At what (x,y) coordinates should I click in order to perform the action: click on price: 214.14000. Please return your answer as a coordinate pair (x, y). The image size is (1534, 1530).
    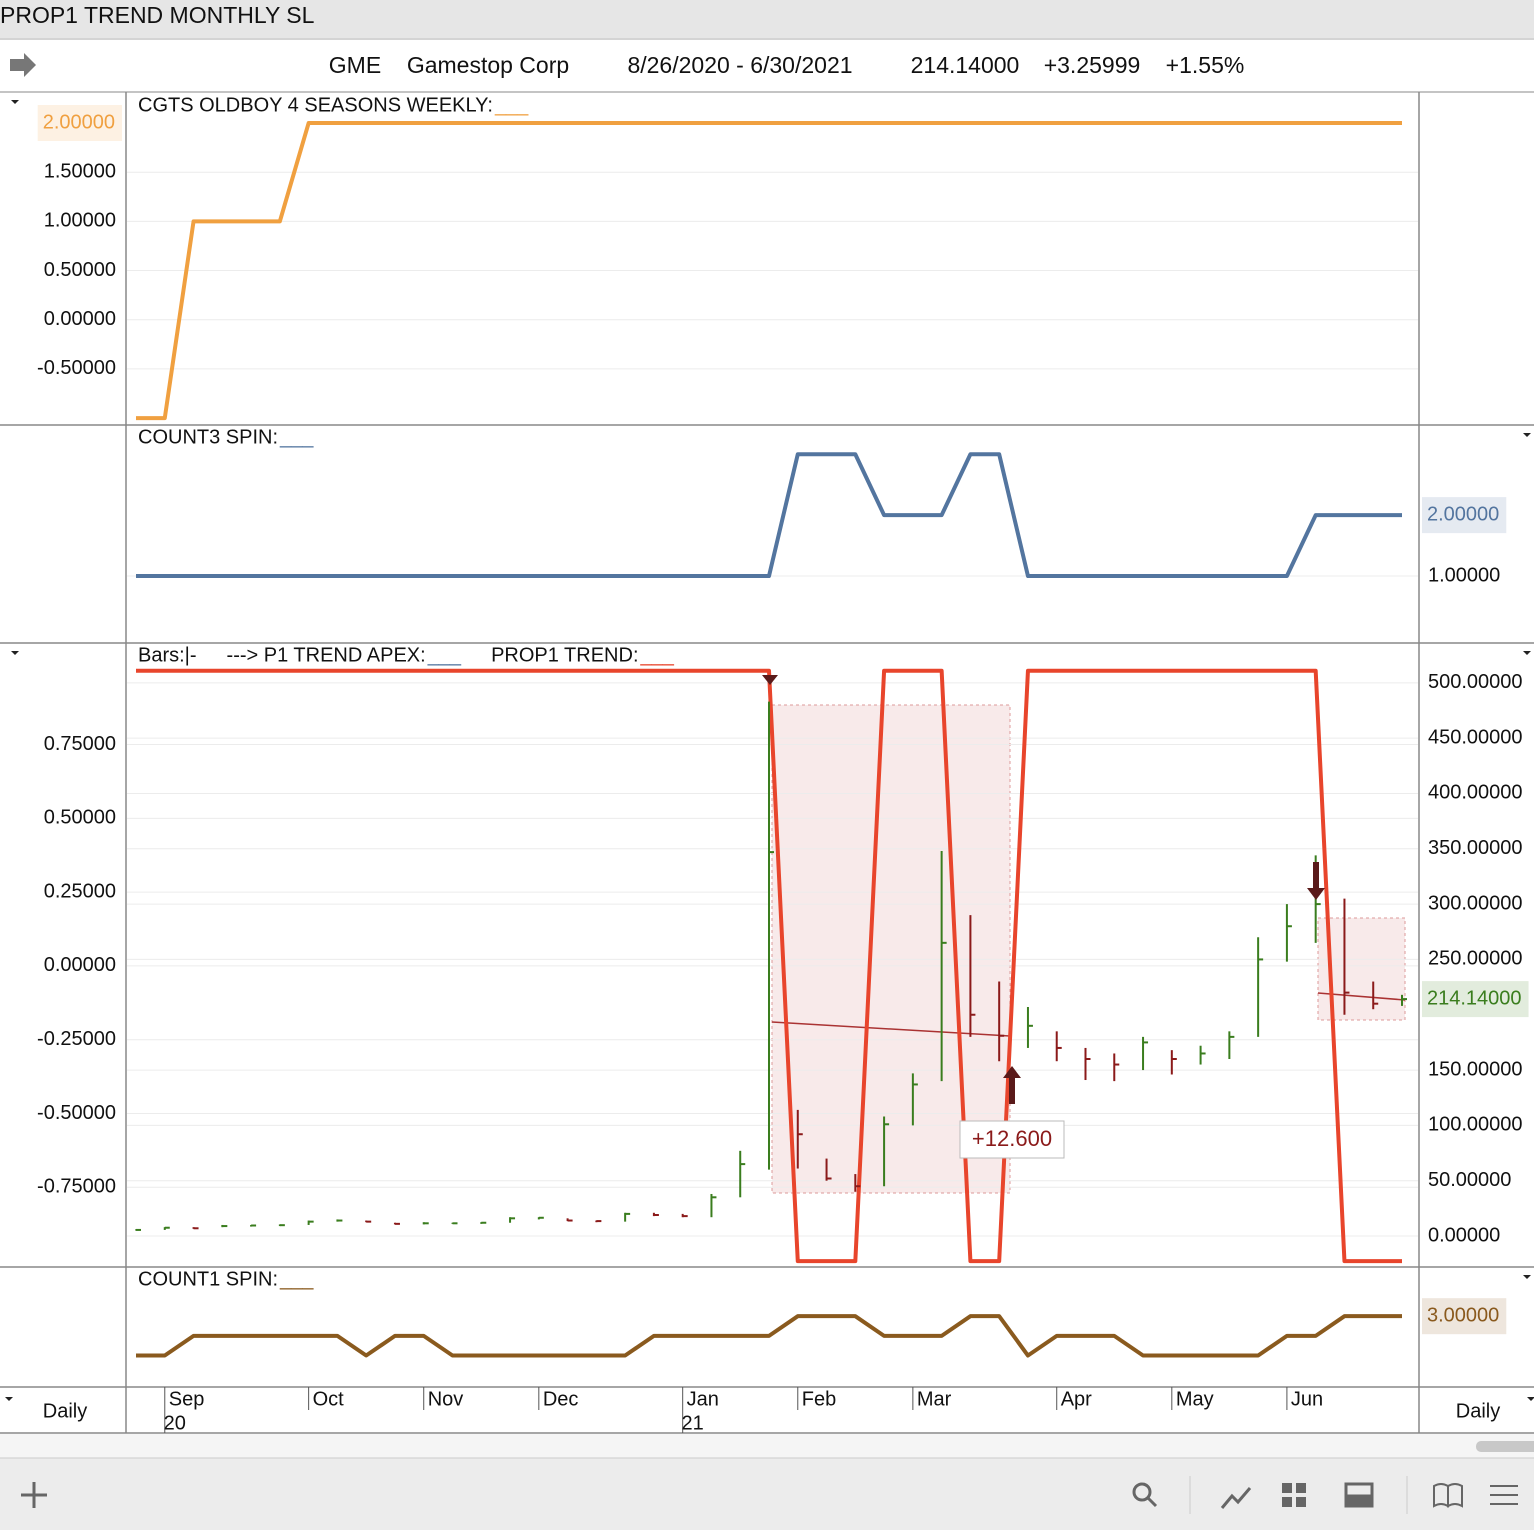
    Looking at the image, I should click on (965, 65).